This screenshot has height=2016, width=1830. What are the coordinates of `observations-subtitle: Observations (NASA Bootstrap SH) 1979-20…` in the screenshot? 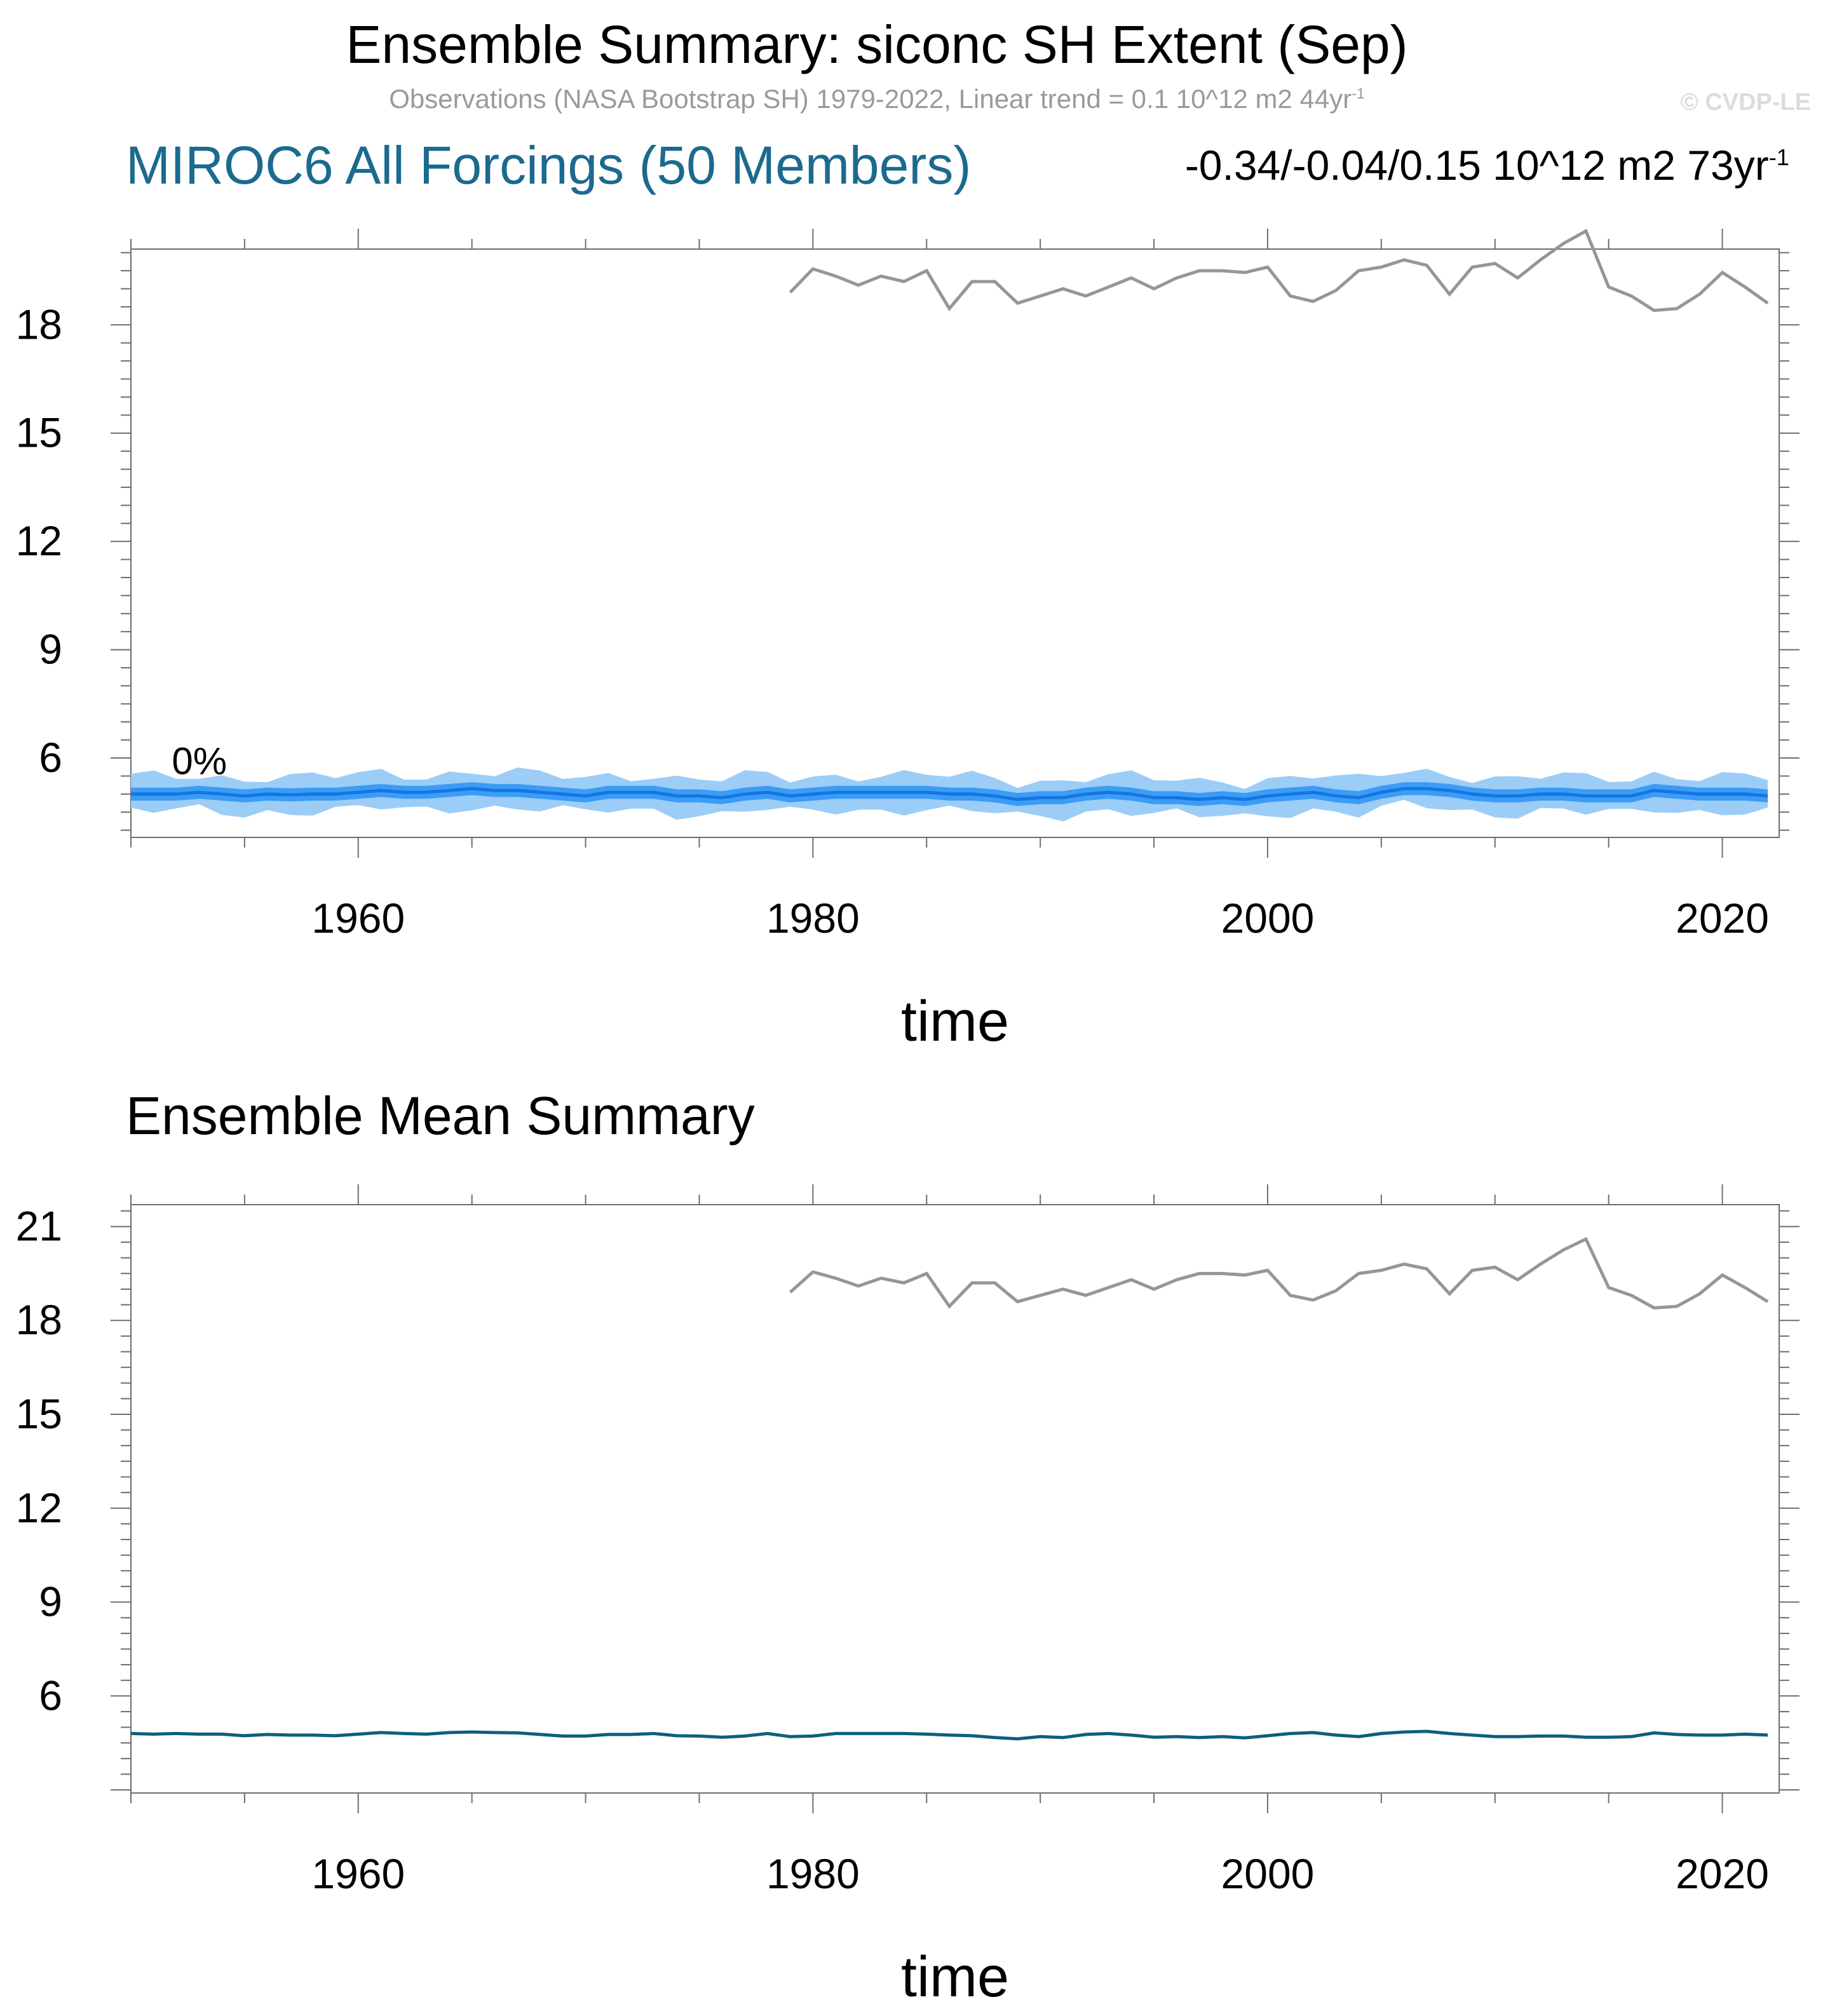 It's located at (877, 99).